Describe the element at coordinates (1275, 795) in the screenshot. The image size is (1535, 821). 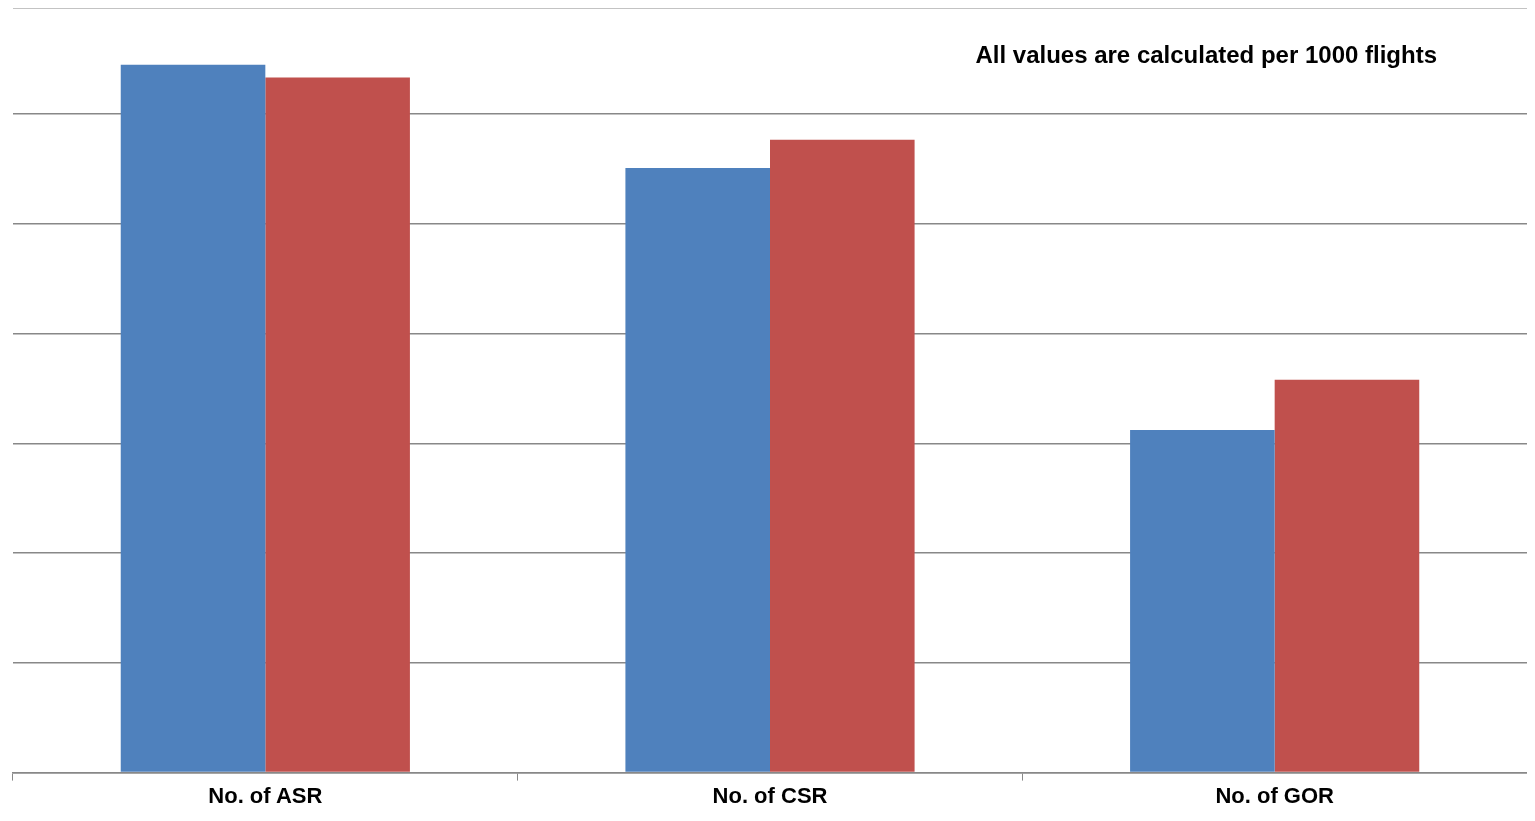
I see `x-tick-label: No. of GOR` at that location.